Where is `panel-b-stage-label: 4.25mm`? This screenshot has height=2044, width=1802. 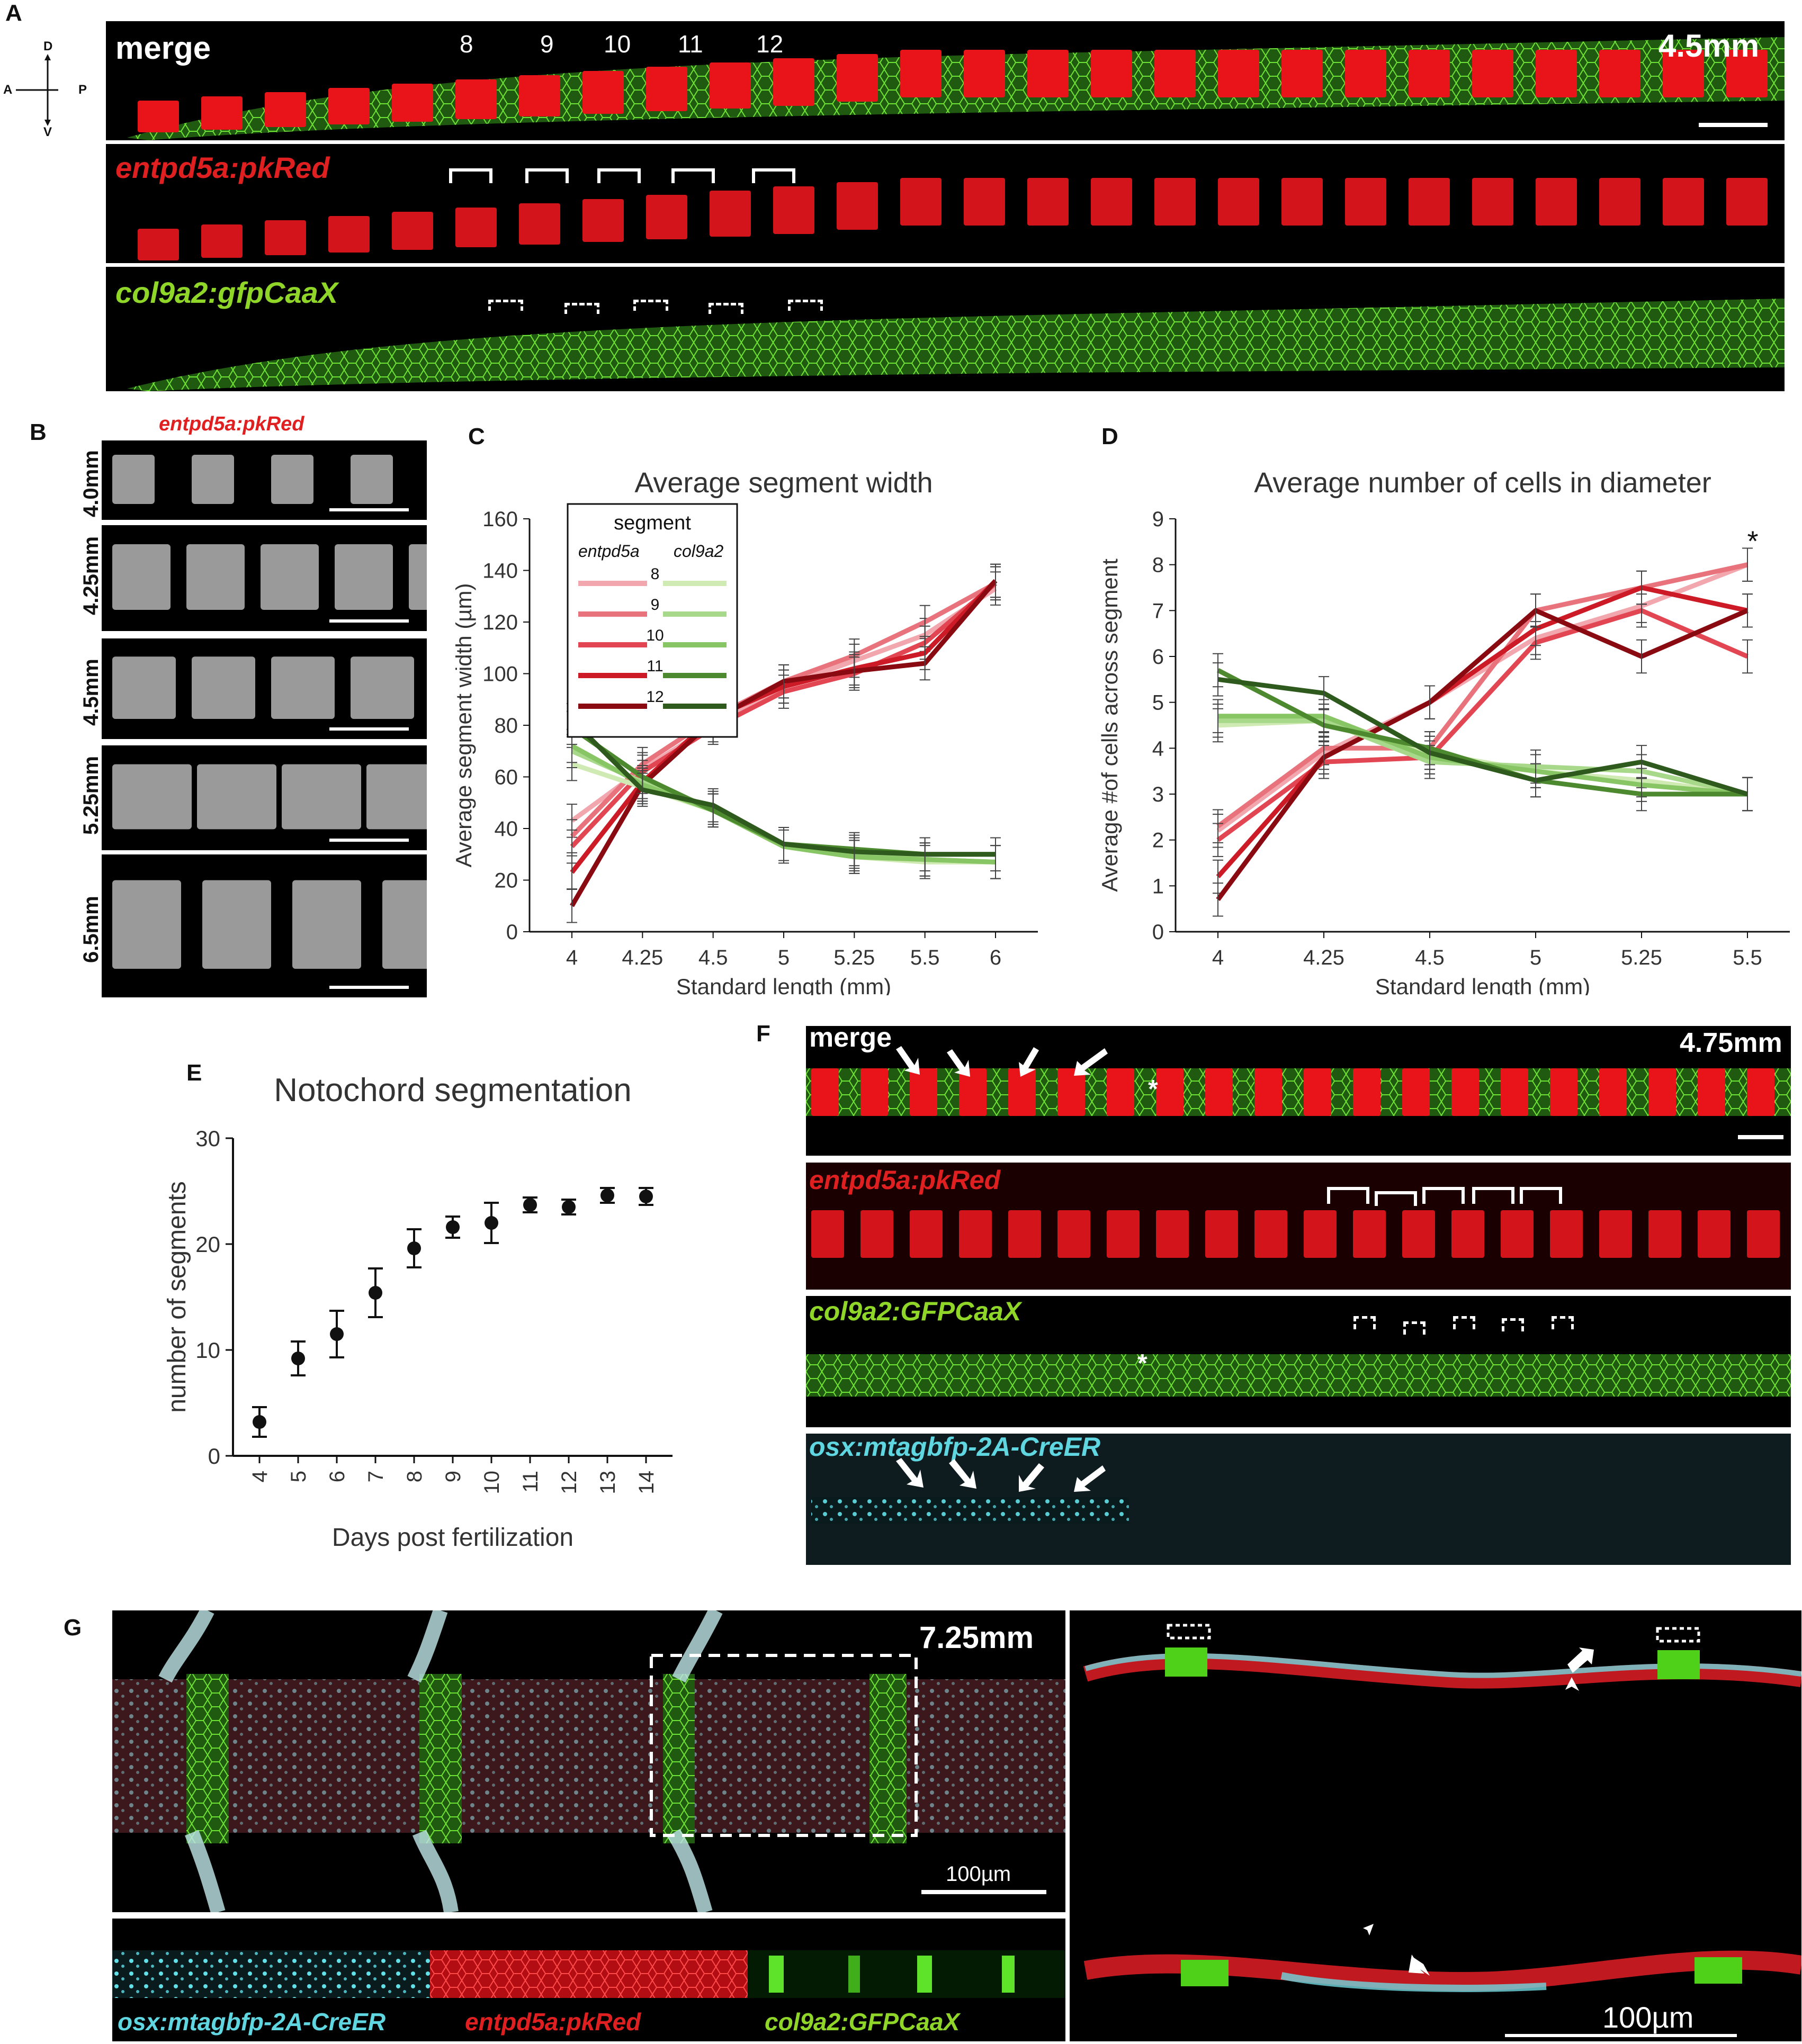
panel-b-stage-label: 4.25mm is located at coordinates (91, 575).